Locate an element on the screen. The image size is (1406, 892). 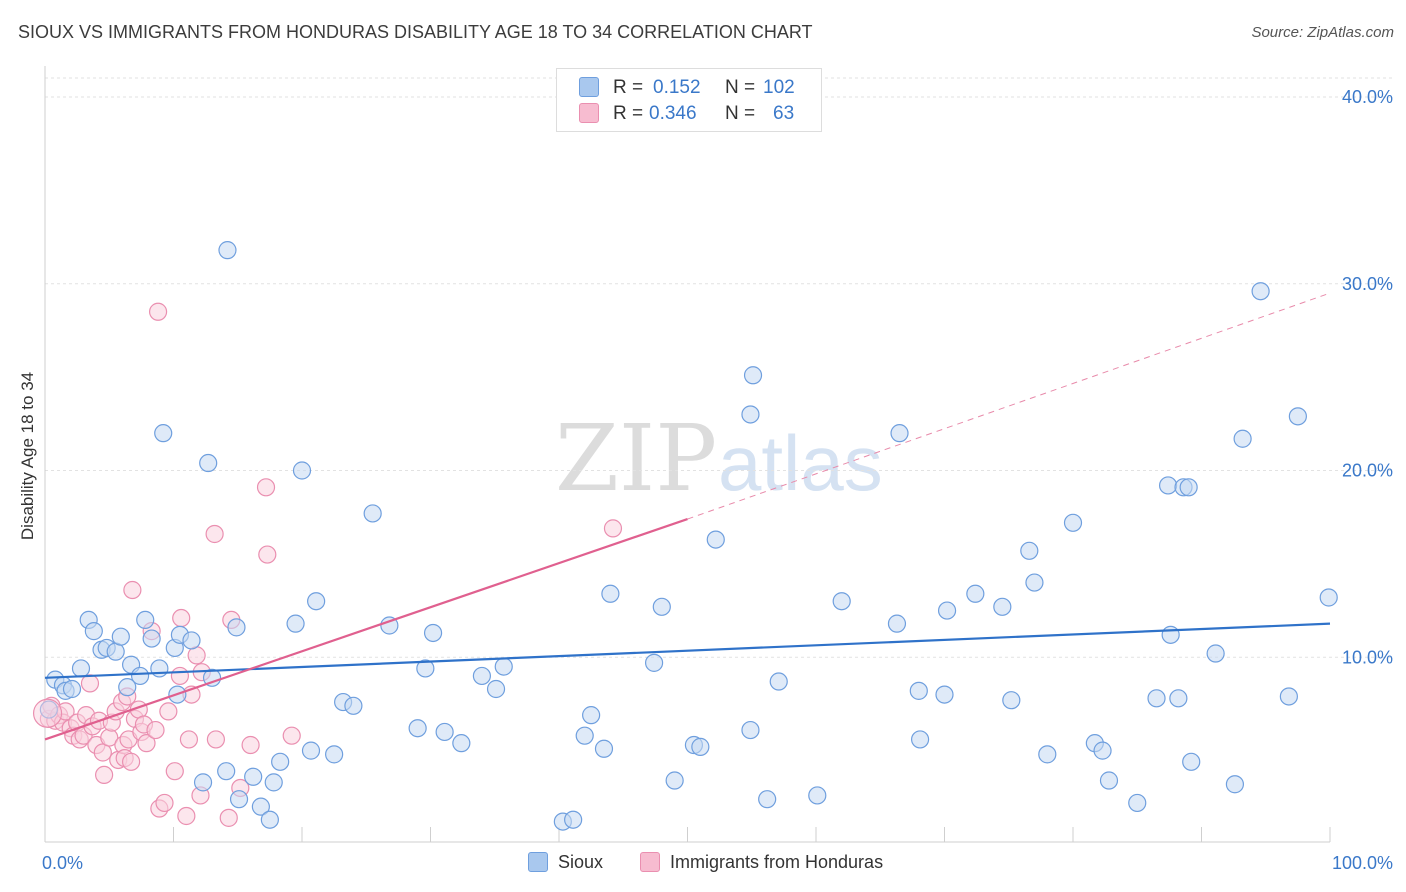
x-tick-labels: 0.0% 100.0% is located at coordinates (717, 863).